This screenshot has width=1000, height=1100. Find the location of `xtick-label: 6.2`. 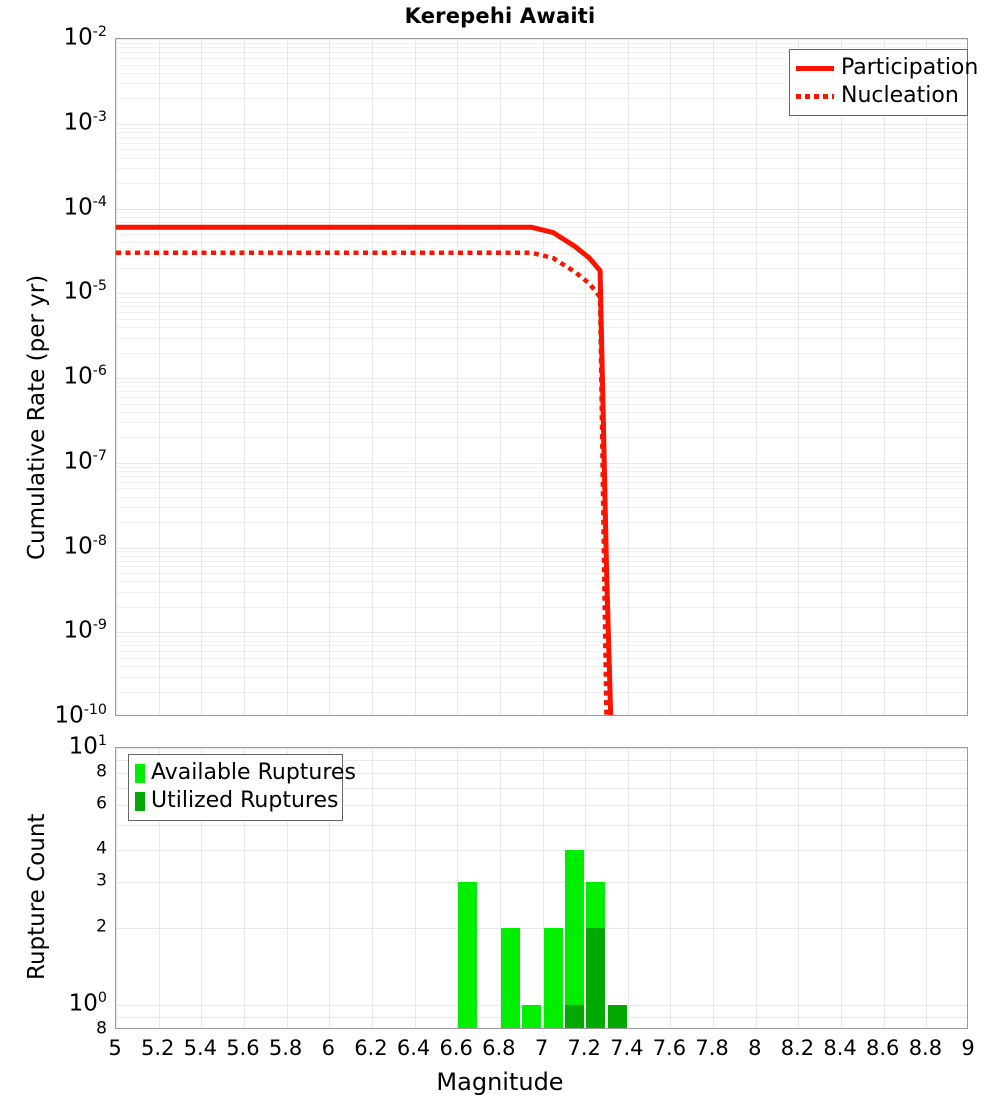

xtick-label: 6.2 is located at coordinates (371, 1048).